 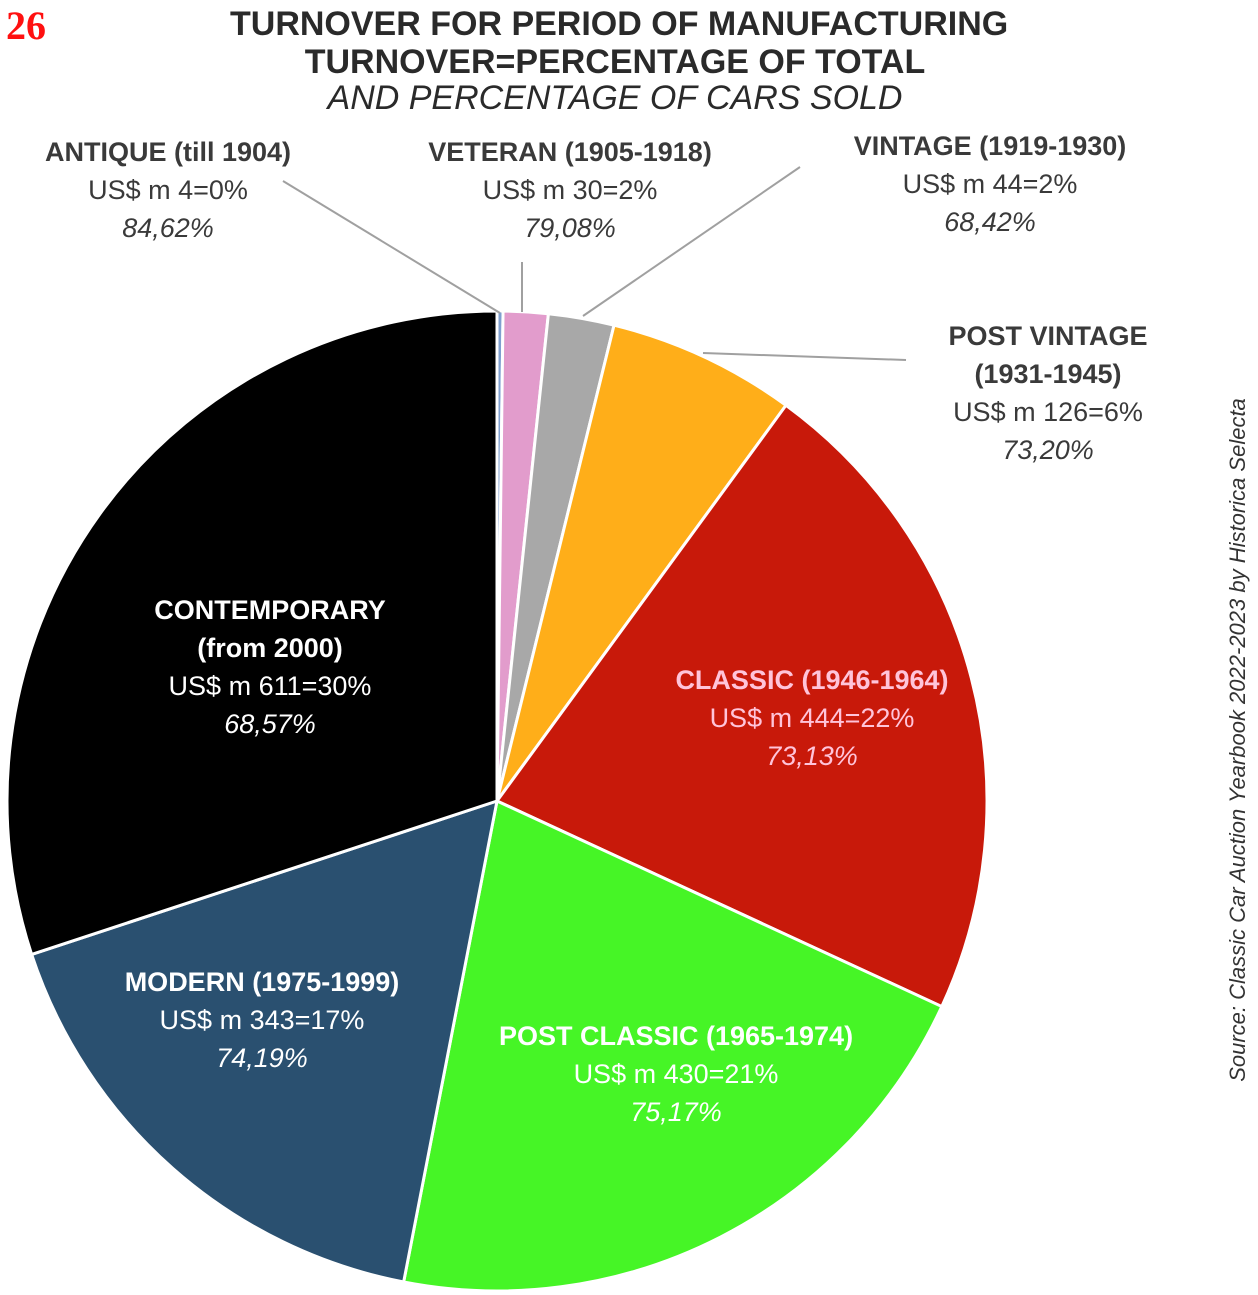 I want to click on slice-name: (from 2000), so click(x=270, y=648).